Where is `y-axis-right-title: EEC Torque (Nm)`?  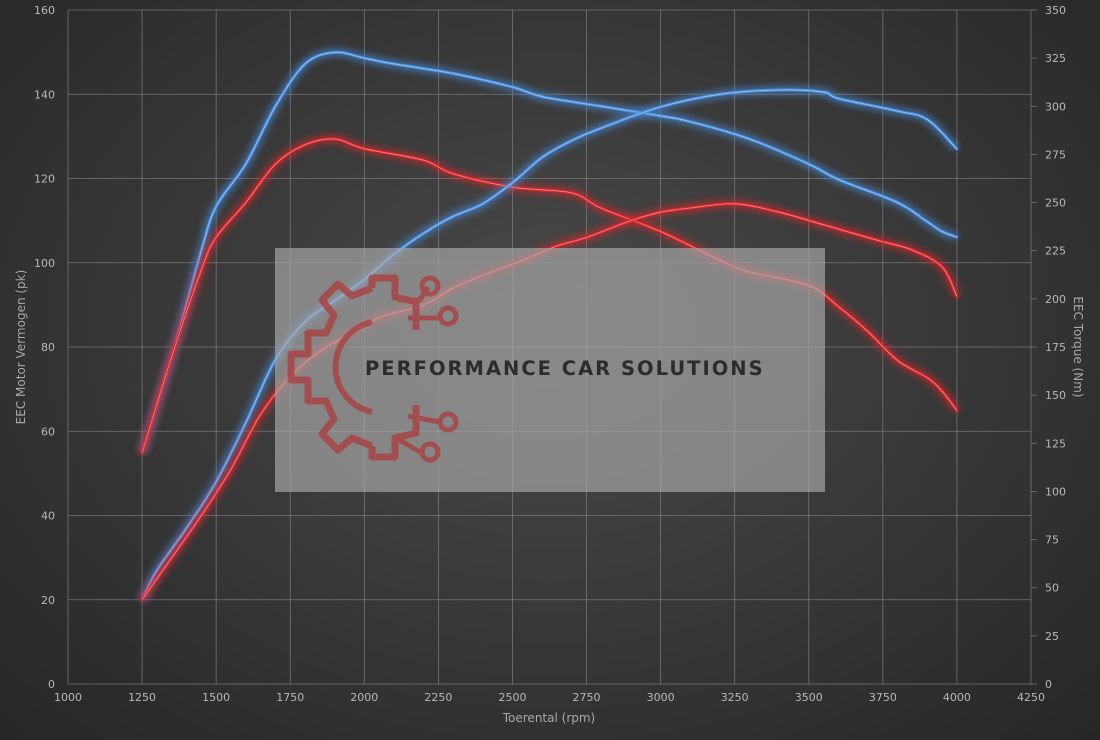
y-axis-right-title: EEC Torque (Nm) is located at coordinates (1078, 346).